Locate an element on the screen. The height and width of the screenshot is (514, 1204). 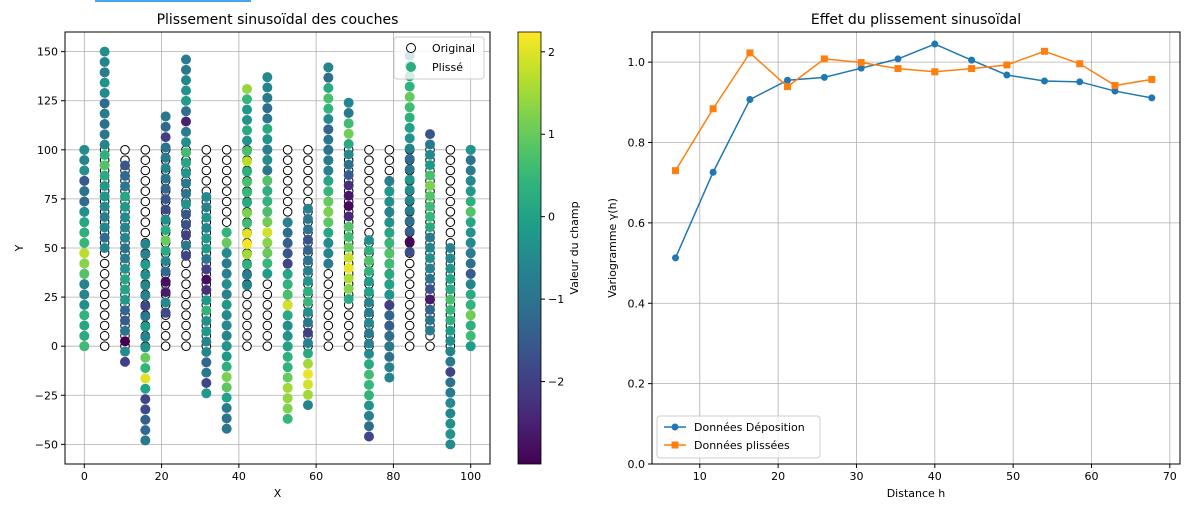
x-axis-label: X is located at coordinates (278, 493).